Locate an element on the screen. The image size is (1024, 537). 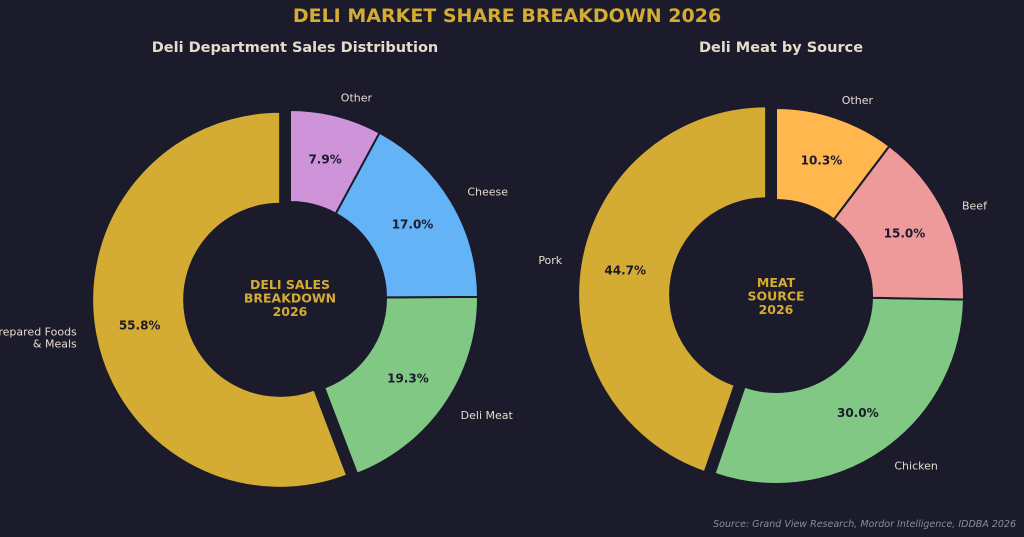
center-label-line: BREAKDOWN is located at coordinates (290, 298).